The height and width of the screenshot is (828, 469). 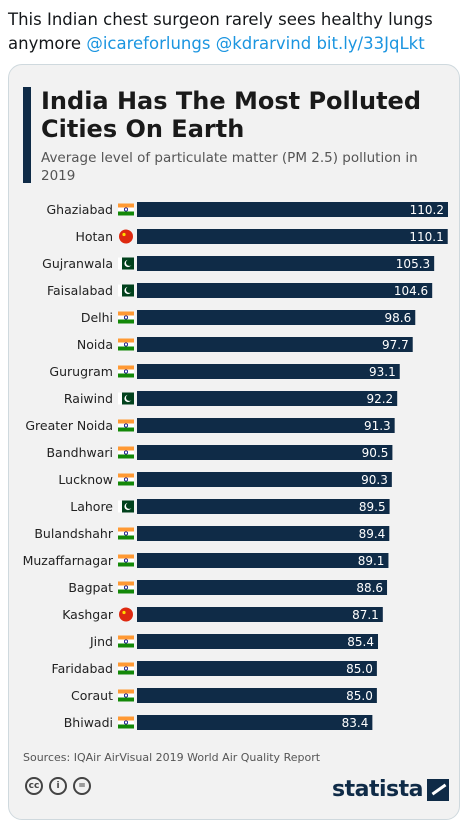 I want to click on city-label: Muzaffarnagar, so click(x=68, y=560).